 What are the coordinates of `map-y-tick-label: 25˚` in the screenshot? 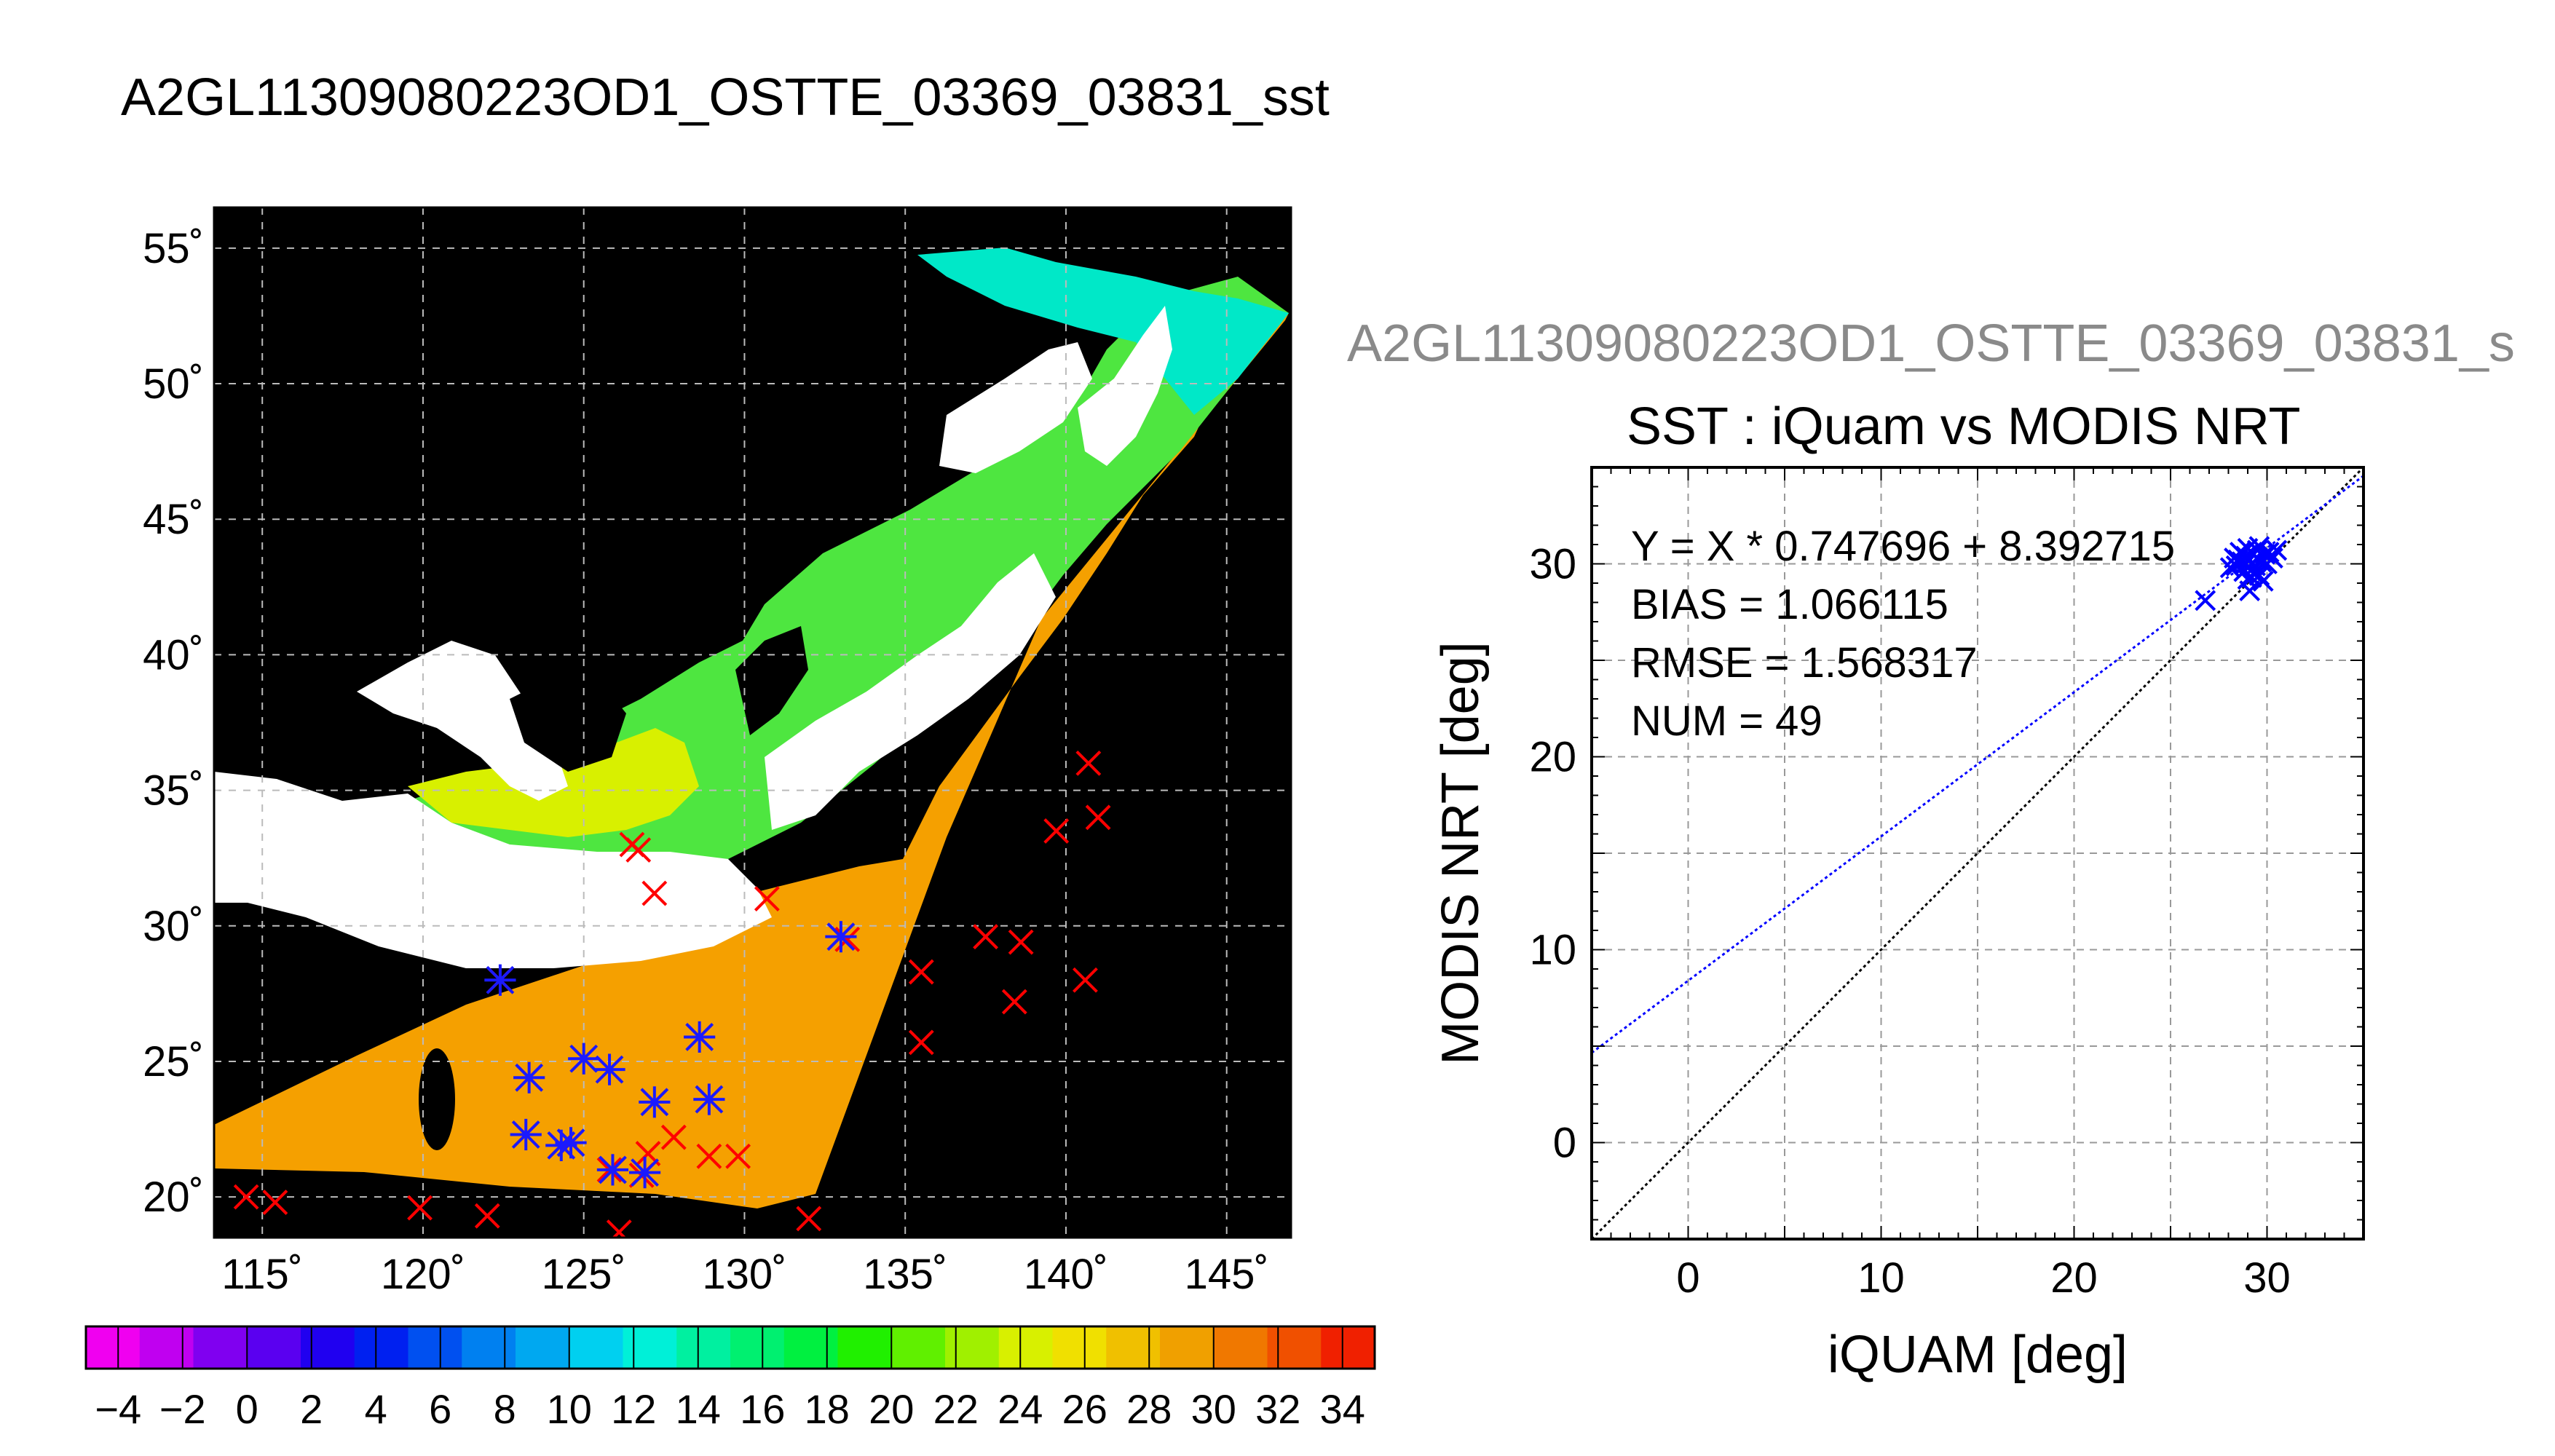 It's located at (173, 1061).